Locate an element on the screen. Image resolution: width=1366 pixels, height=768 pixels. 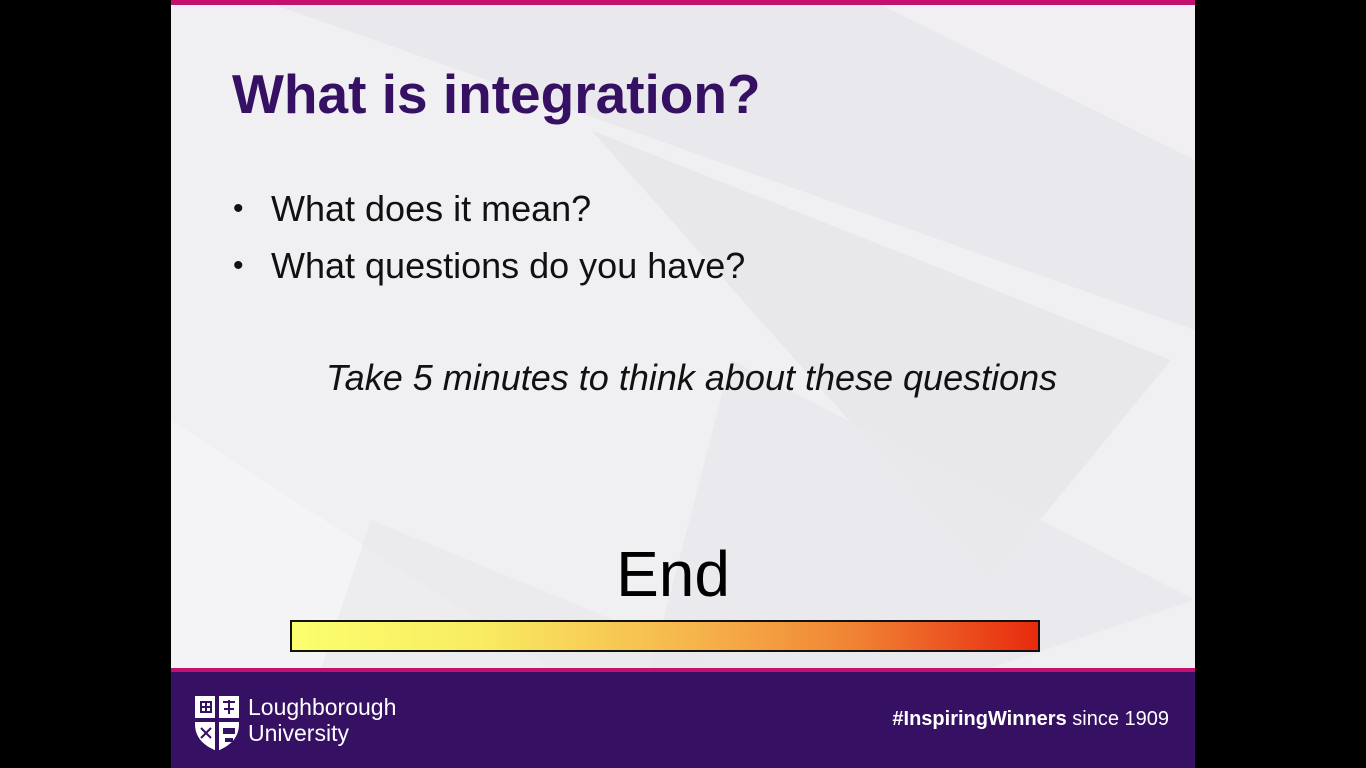
tagline: #InspiringWinners since 1909 is located at coordinates (1030, 719).